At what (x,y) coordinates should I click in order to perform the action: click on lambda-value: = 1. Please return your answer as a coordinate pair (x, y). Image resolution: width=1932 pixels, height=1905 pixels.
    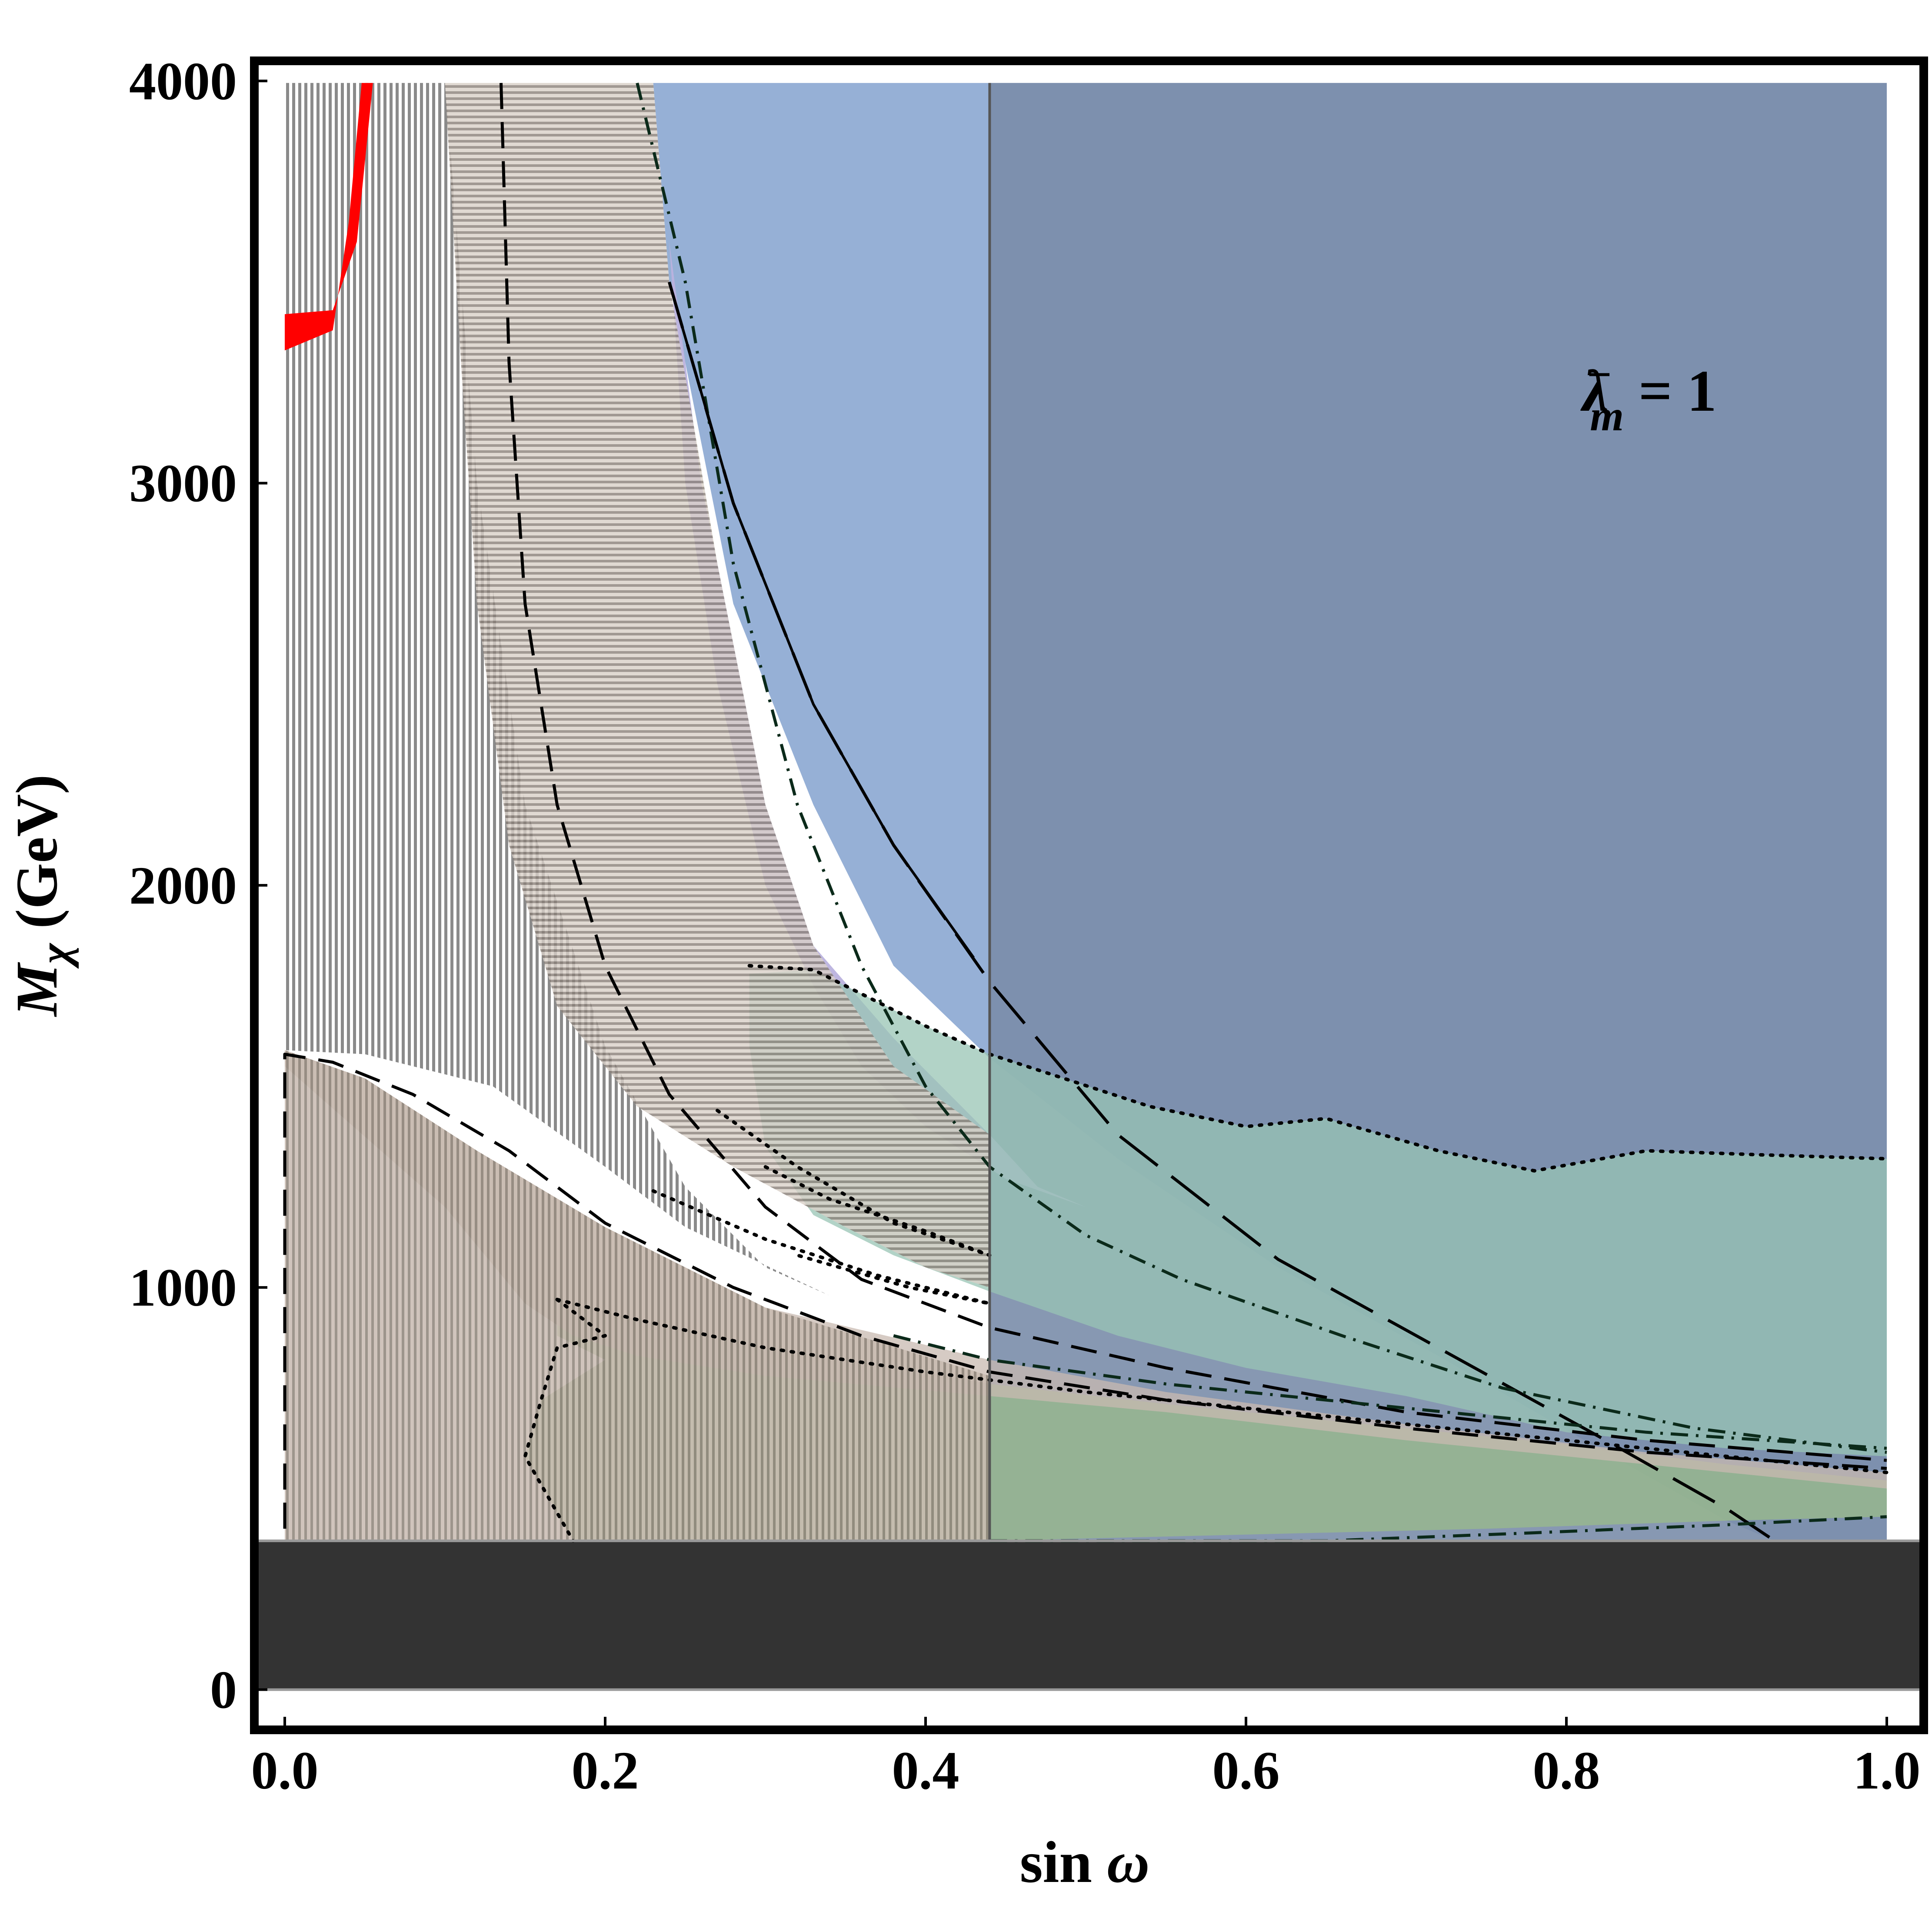
    Looking at the image, I should click on (1670, 392).